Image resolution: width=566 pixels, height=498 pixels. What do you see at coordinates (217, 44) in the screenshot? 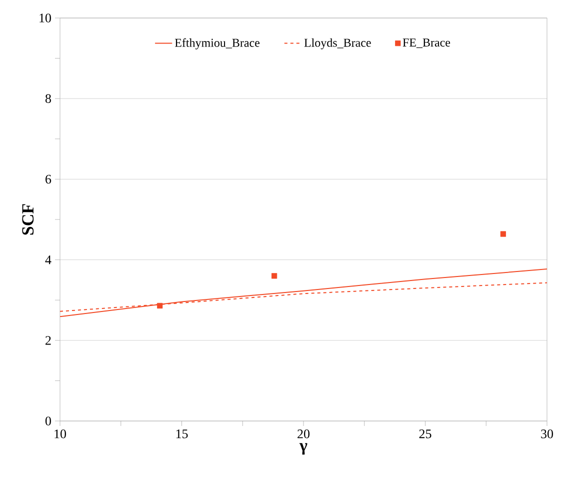
I see `legend-label: Efthymiou_Brace` at bounding box center [217, 44].